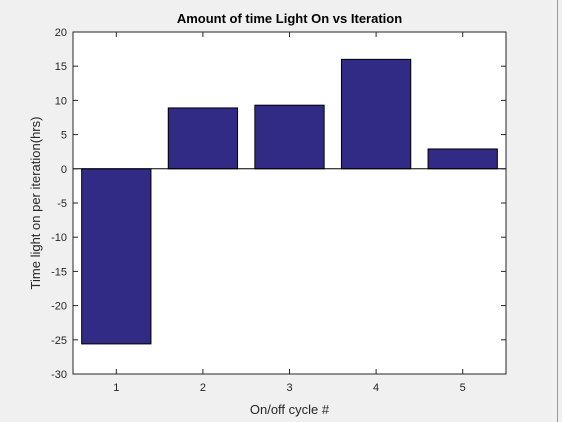 This screenshot has width=562, height=422. I want to click on y-tick-label: -10, so click(59, 238).